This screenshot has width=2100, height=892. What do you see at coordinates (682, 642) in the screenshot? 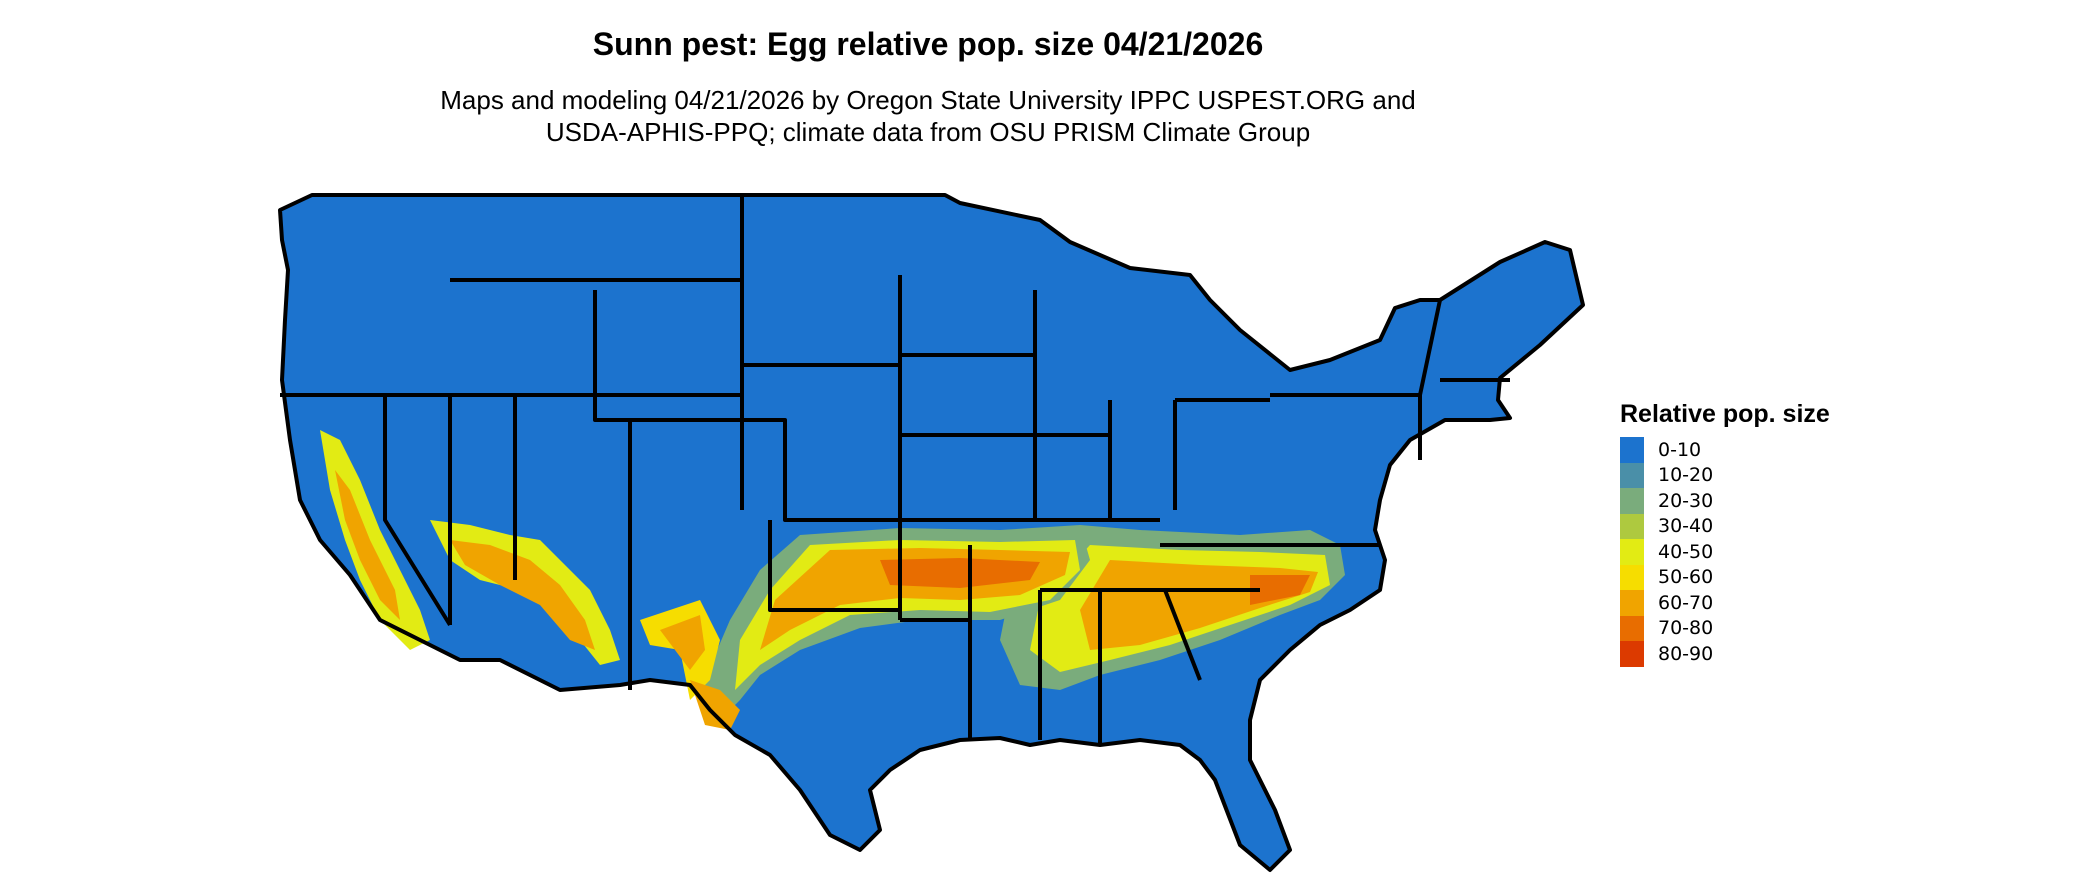
I see `texas-west-risk-hot` at bounding box center [682, 642].